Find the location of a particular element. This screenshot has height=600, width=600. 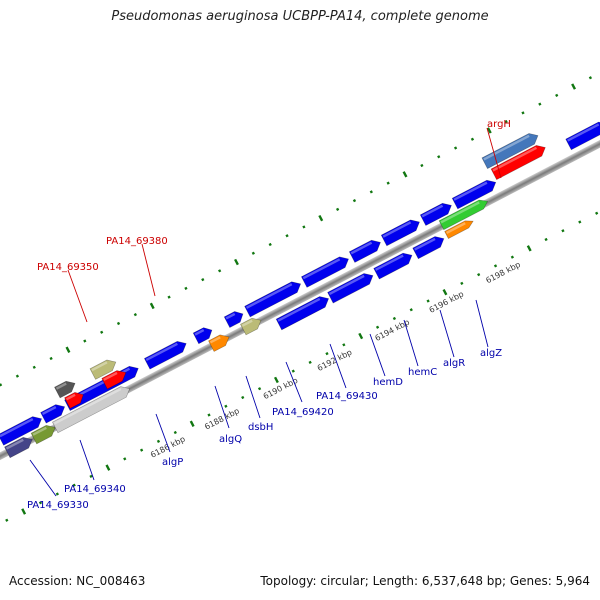

gene-label-pa14_69340: PA14_69340 is located at coordinates (95, 489).